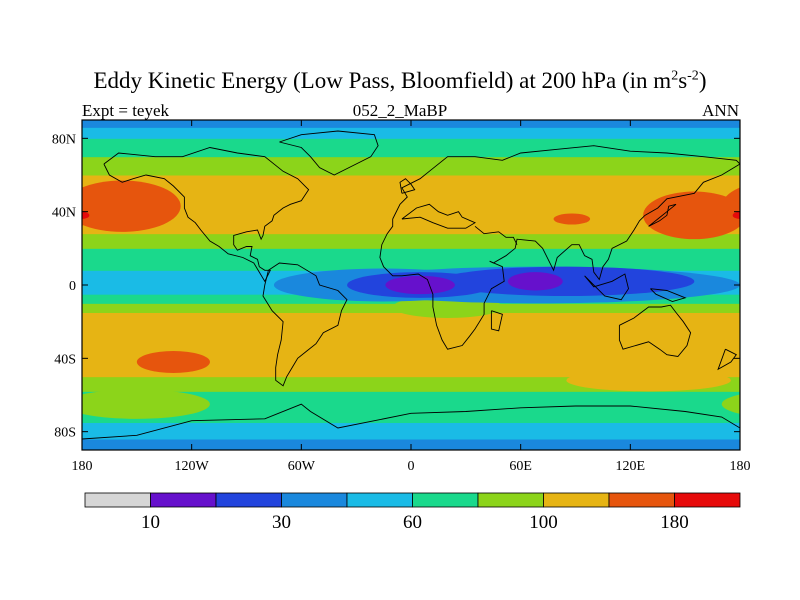 The image size is (800, 600). What do you see at coordinates (655, 330) in the screenshot?
I see `coastline-australia` at bounding box center [655, 330].